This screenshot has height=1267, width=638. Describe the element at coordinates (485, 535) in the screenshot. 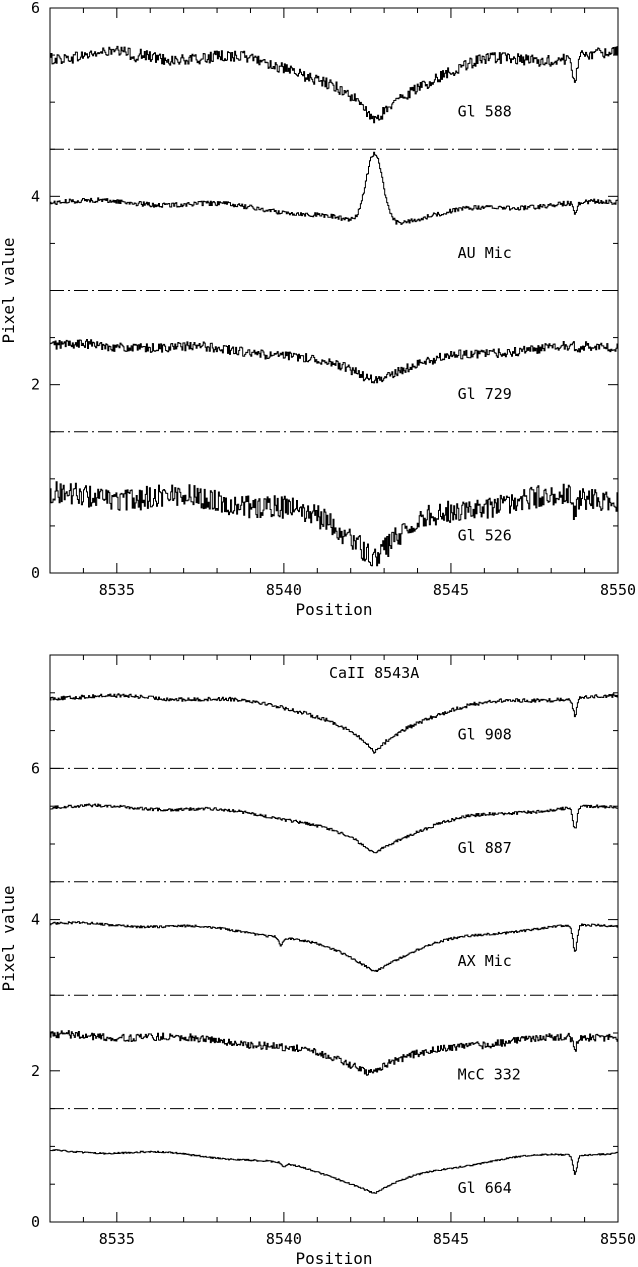

I see `series-label: Gl 526` at that location.